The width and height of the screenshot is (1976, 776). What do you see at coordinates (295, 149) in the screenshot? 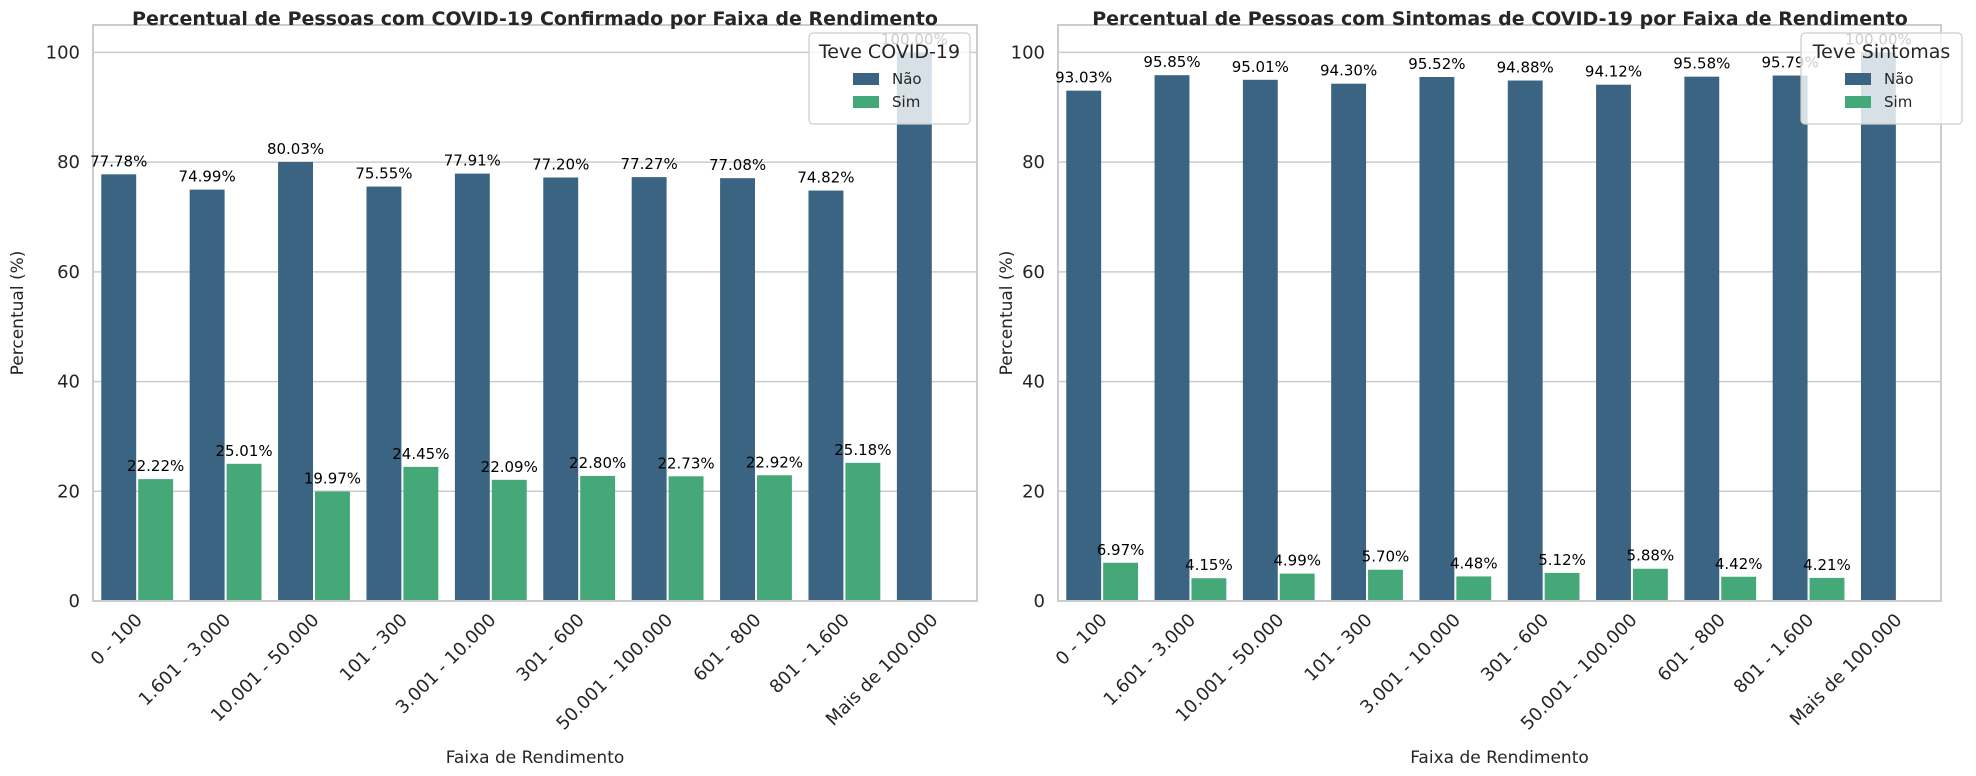
I see `data-label: 80.03%` at bounding box center [295, 149].